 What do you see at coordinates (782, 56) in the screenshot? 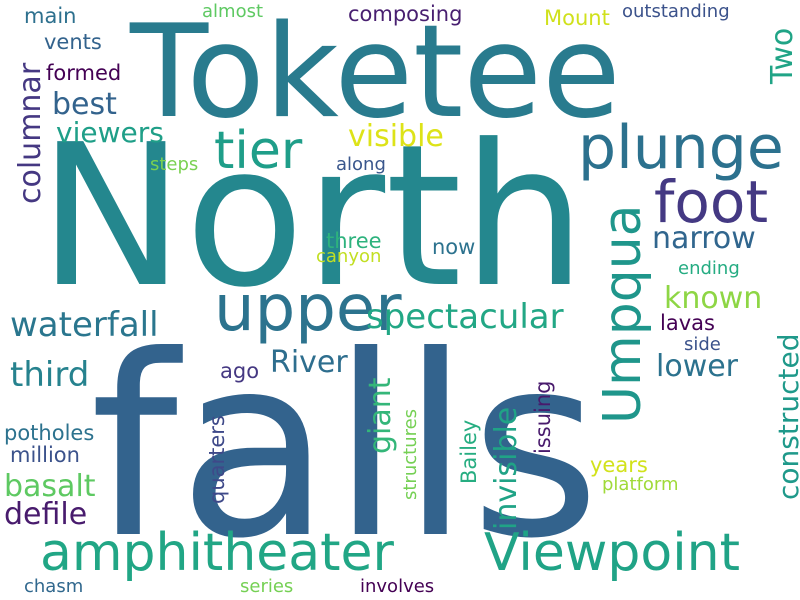
I see `word-two: Two` at bounding box center [782, 56].